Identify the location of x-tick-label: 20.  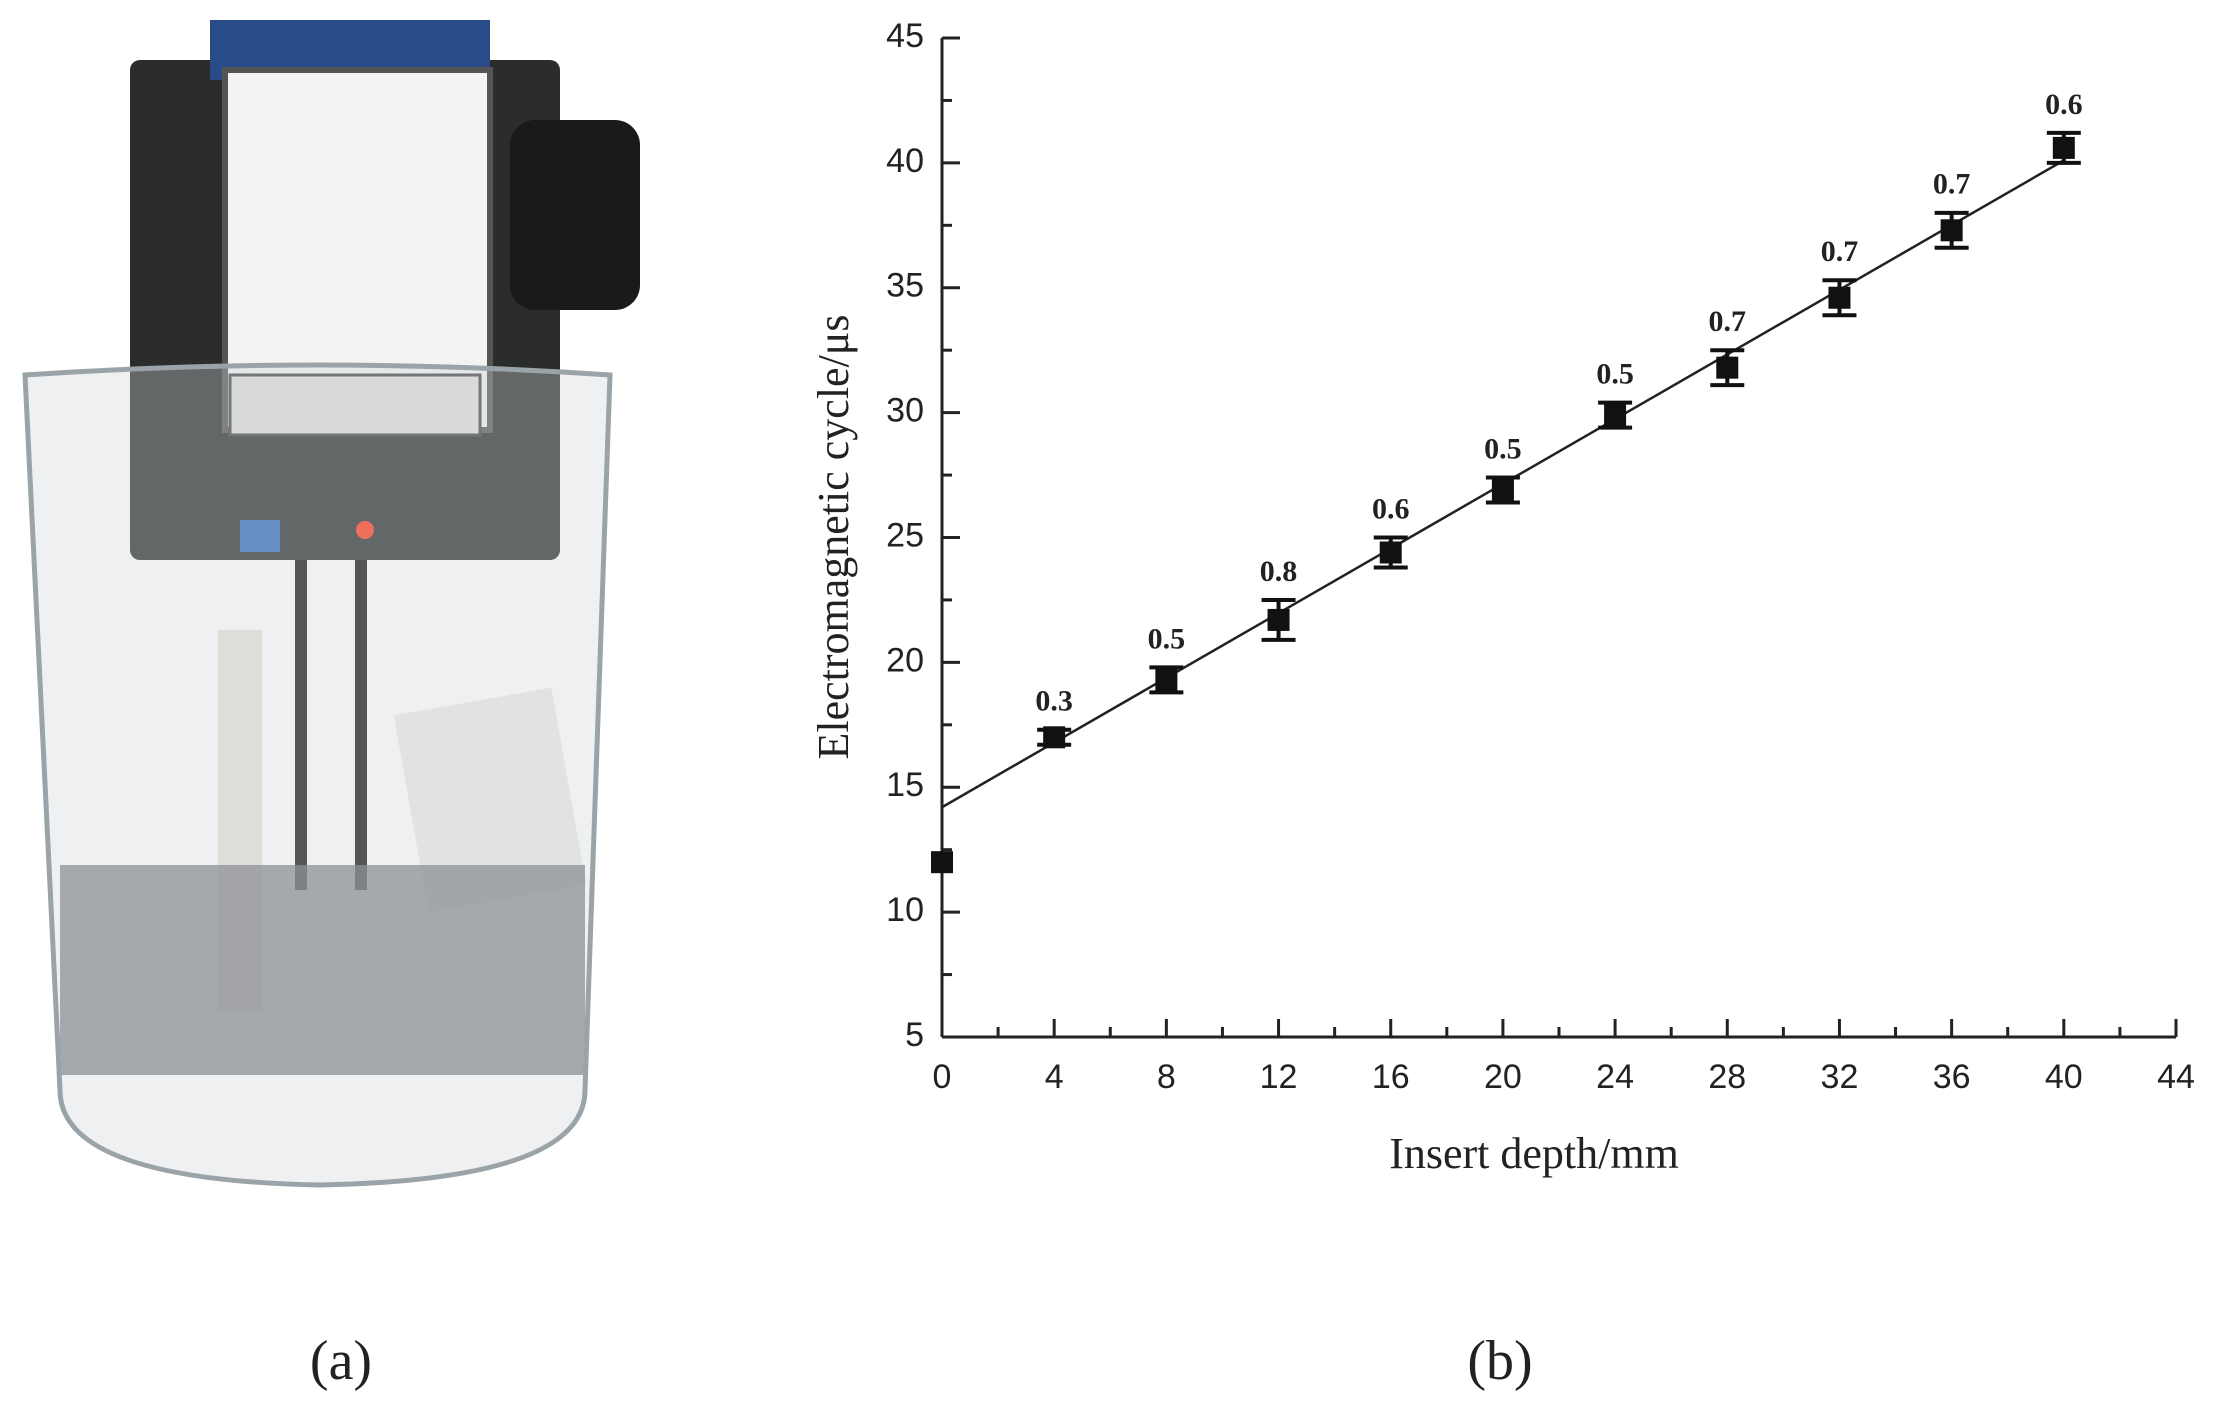
(1503, 1077).